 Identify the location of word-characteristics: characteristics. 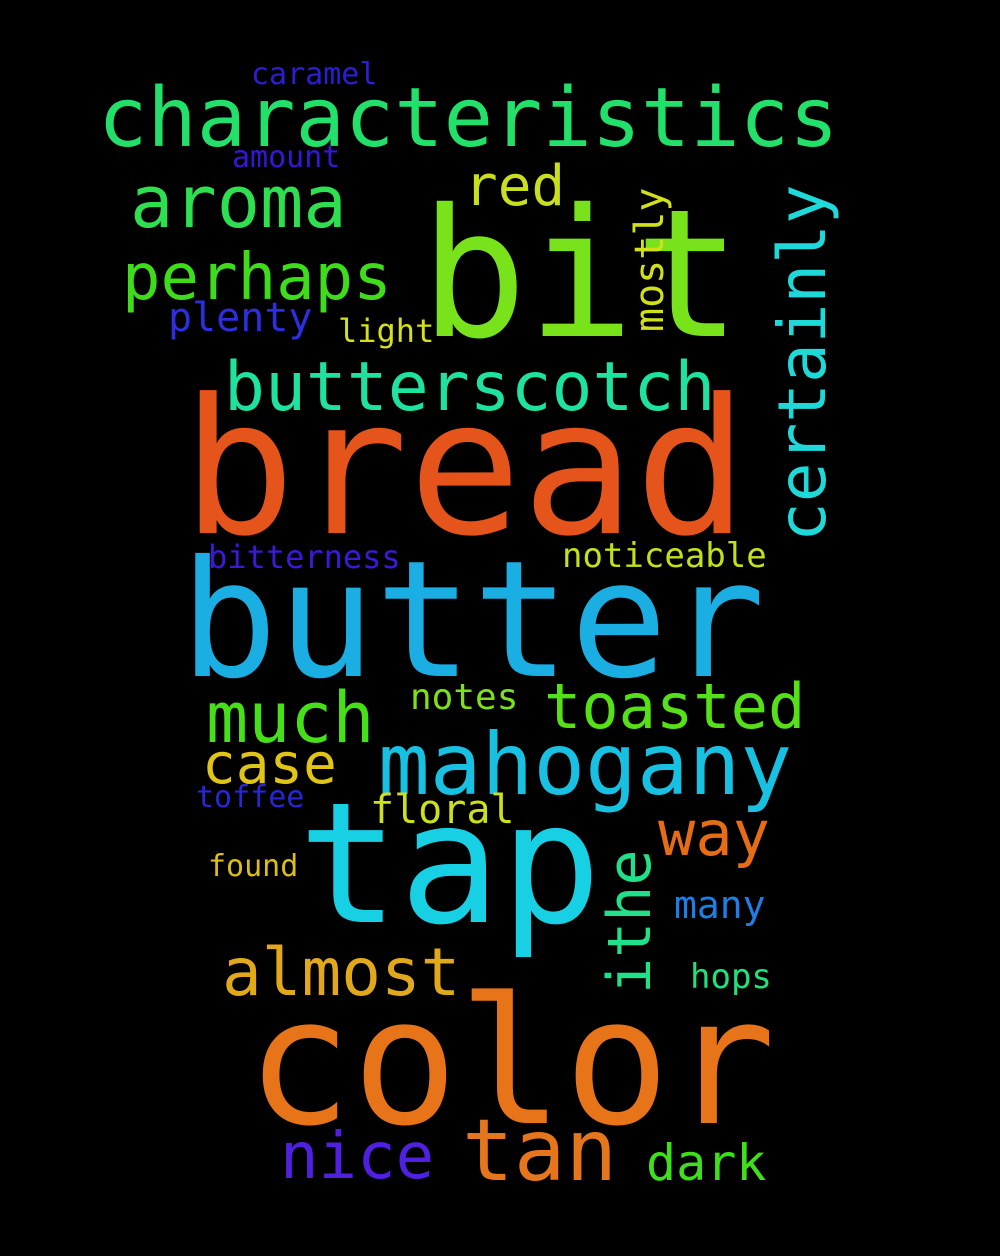
(468, 118).